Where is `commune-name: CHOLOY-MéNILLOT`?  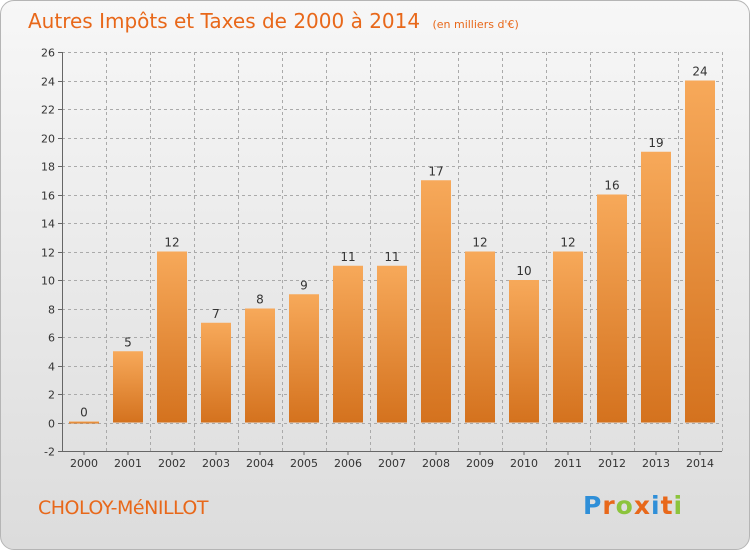
commune-name: CHOLOY-MéNILLOT is located at coordinates (123, 508).